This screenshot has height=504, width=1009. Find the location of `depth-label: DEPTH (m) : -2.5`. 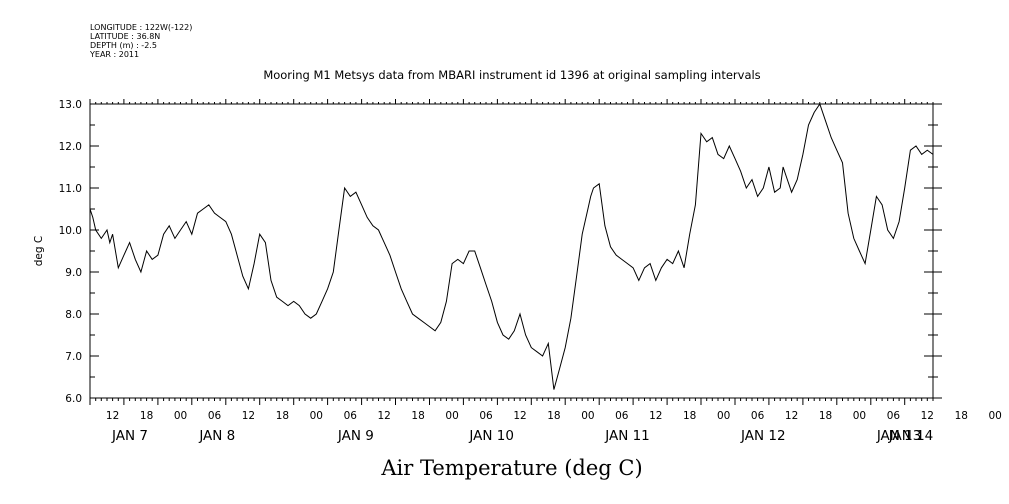

depth-label: DEPTH (m) : -2.5 is located at coordinates (123, 45).